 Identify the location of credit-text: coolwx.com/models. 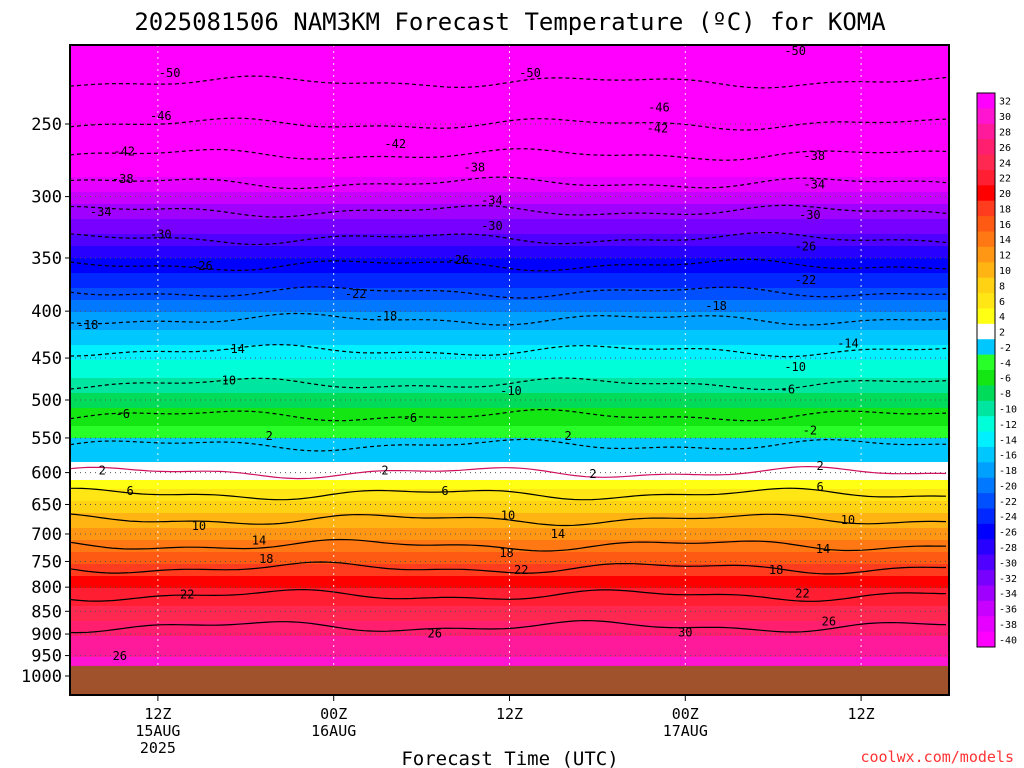
(937, 757).